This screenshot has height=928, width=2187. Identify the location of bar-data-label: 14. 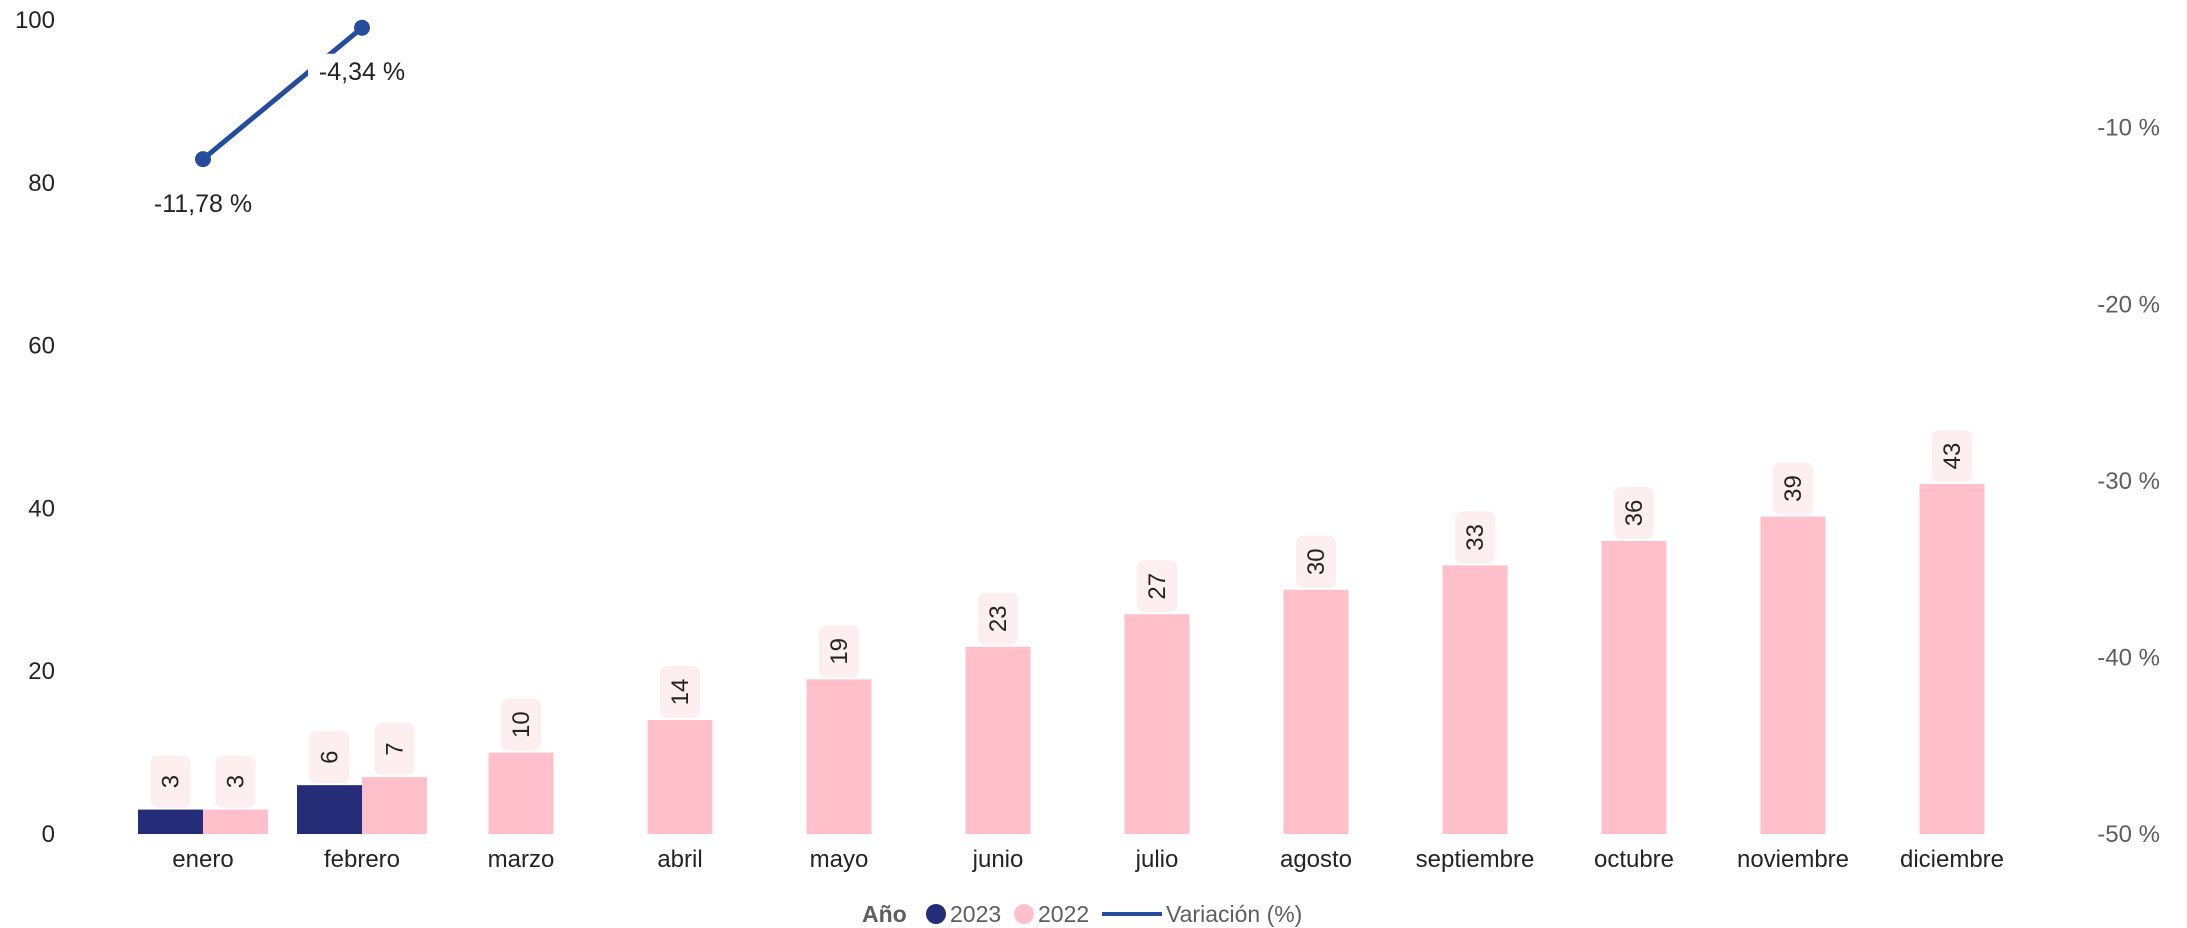
(680, 692).